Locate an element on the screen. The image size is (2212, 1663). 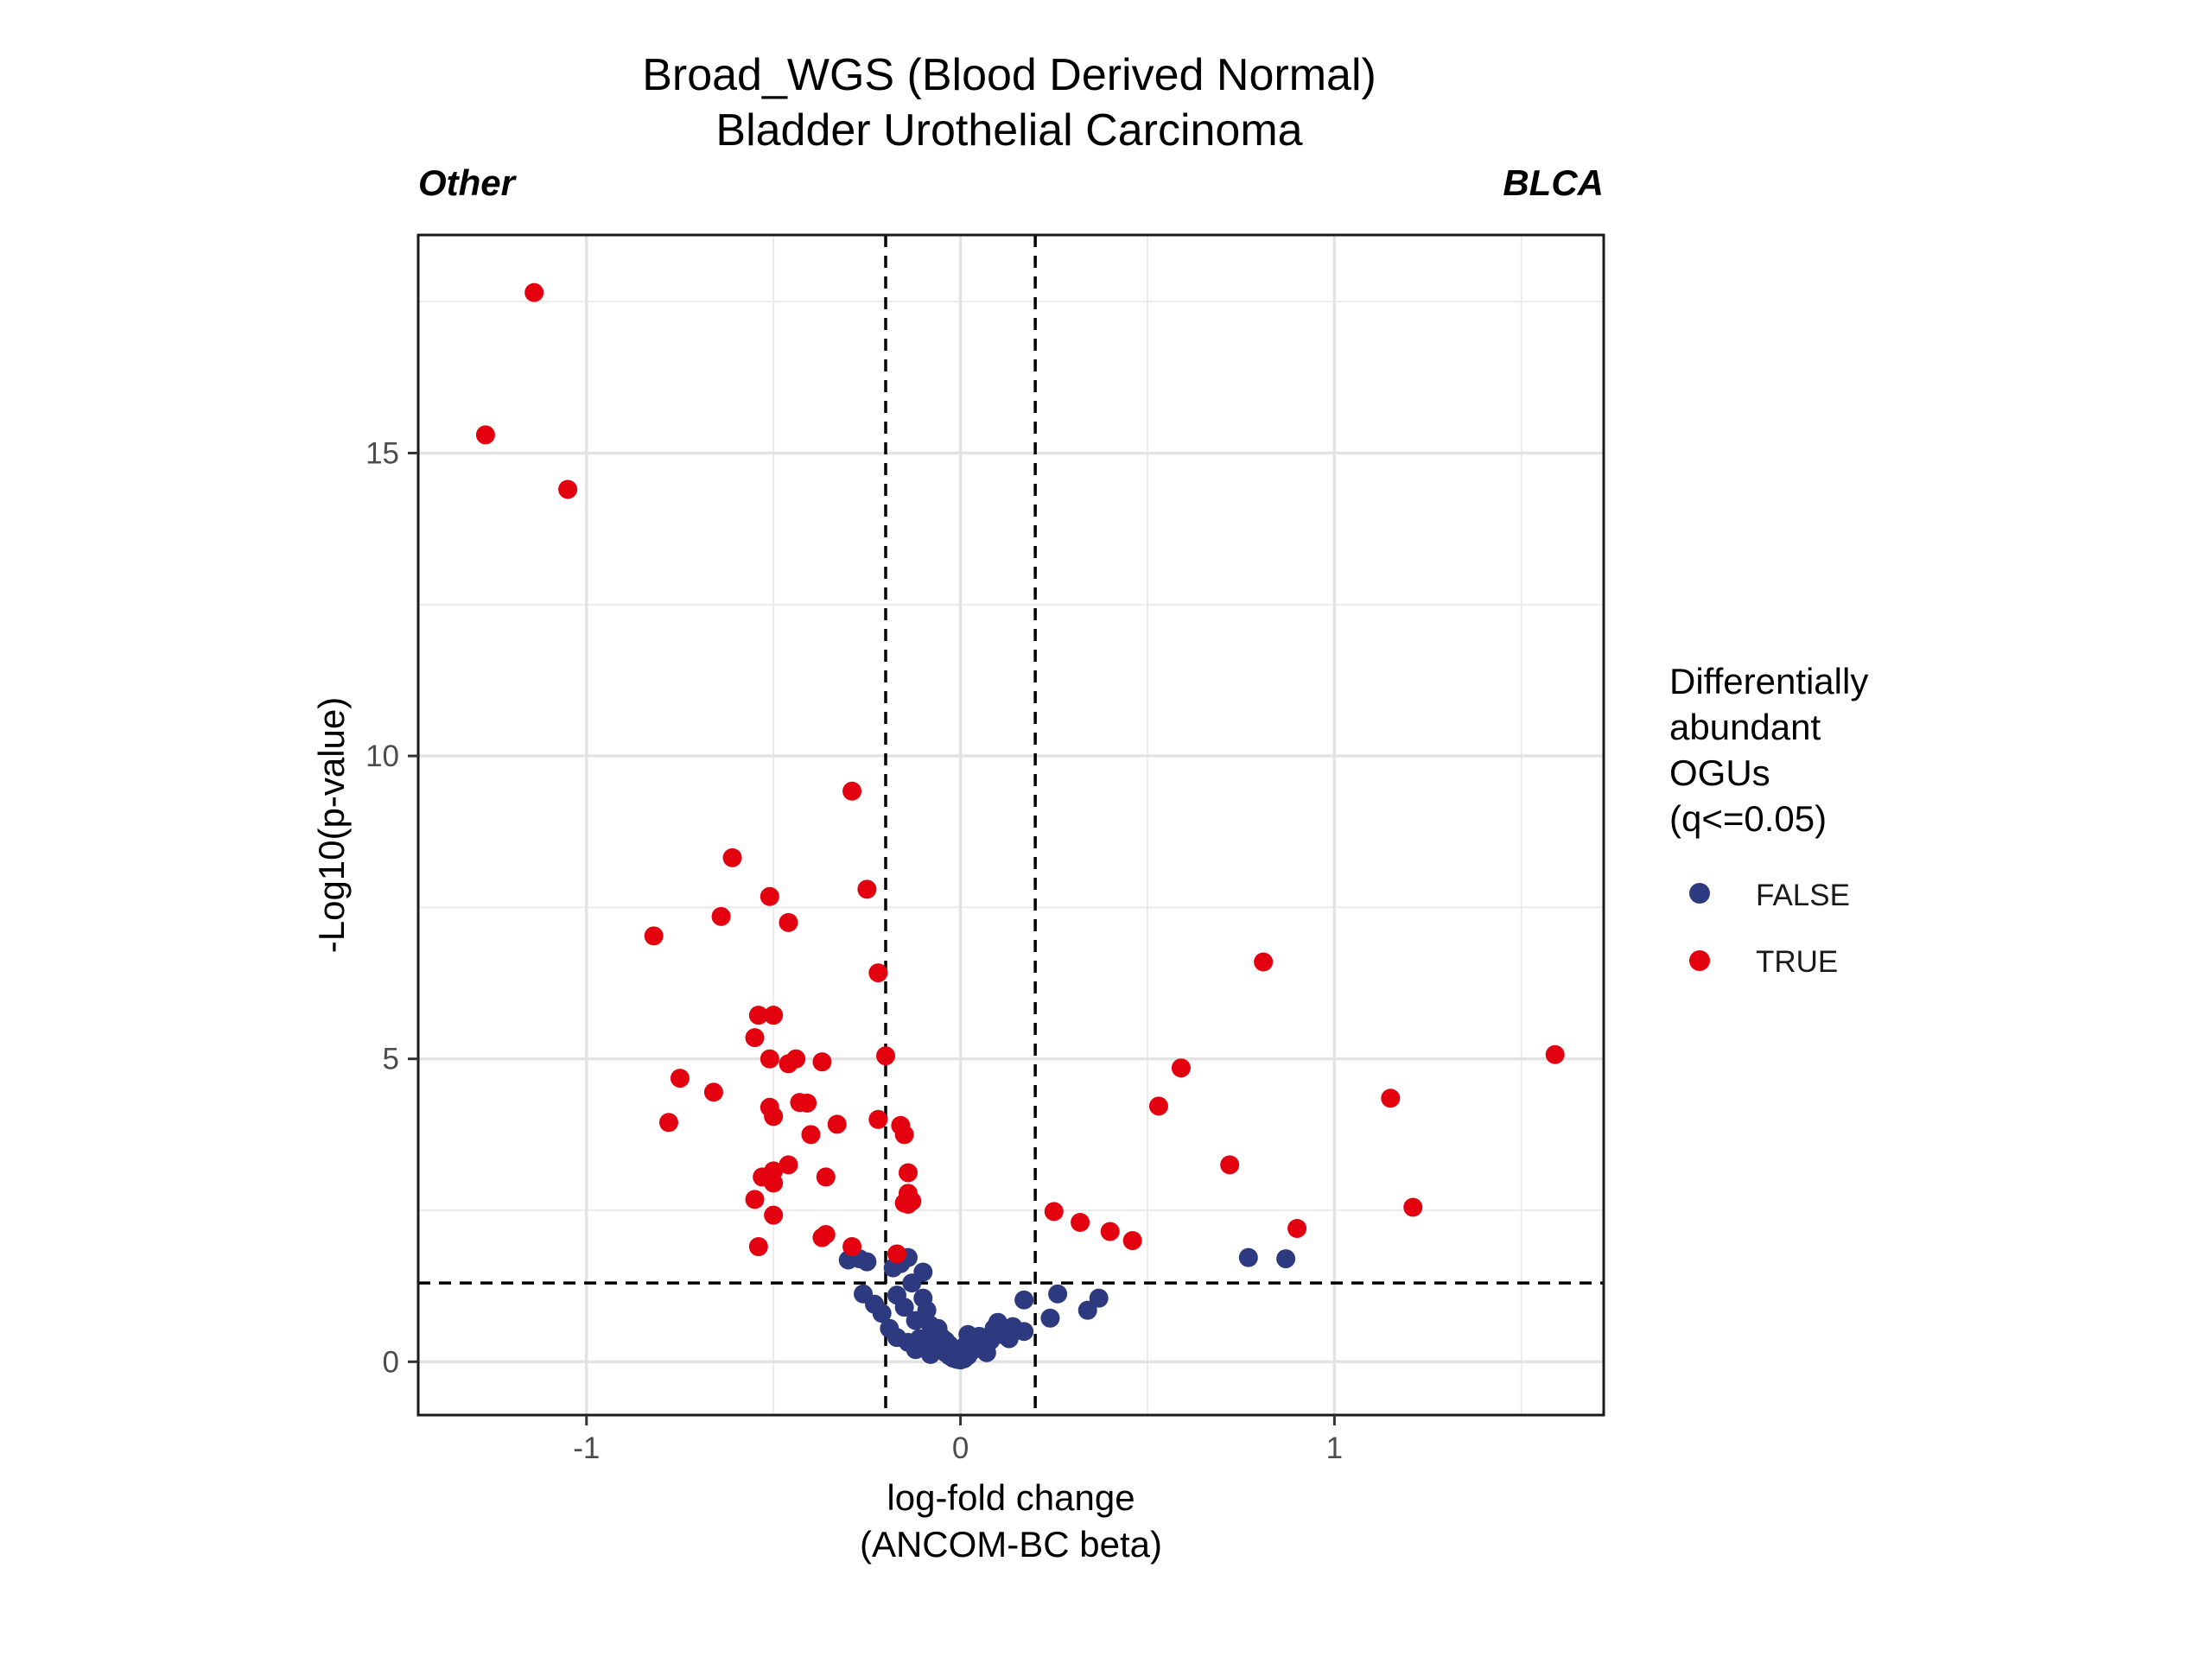
y-tick-label: 10 is located at coordinates (382, 756).